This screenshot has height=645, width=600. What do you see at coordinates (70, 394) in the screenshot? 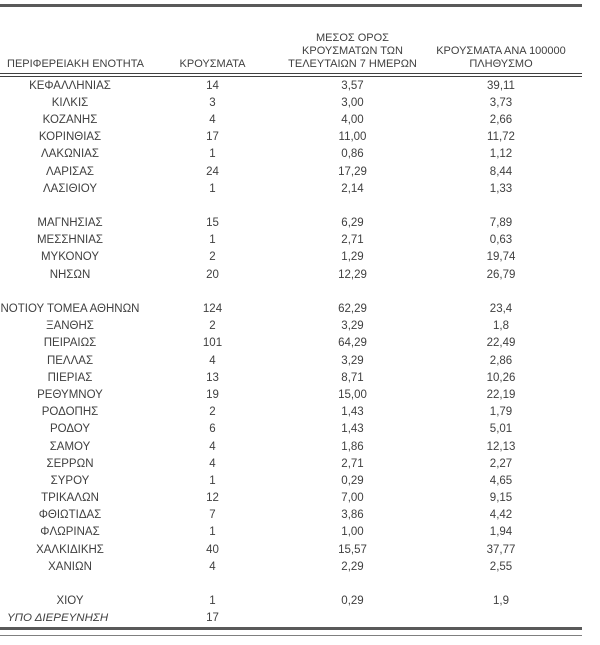
I see `region-name-cell: ΡΕΘΥΜΝΟΥ` at bounding box center [70, 394].